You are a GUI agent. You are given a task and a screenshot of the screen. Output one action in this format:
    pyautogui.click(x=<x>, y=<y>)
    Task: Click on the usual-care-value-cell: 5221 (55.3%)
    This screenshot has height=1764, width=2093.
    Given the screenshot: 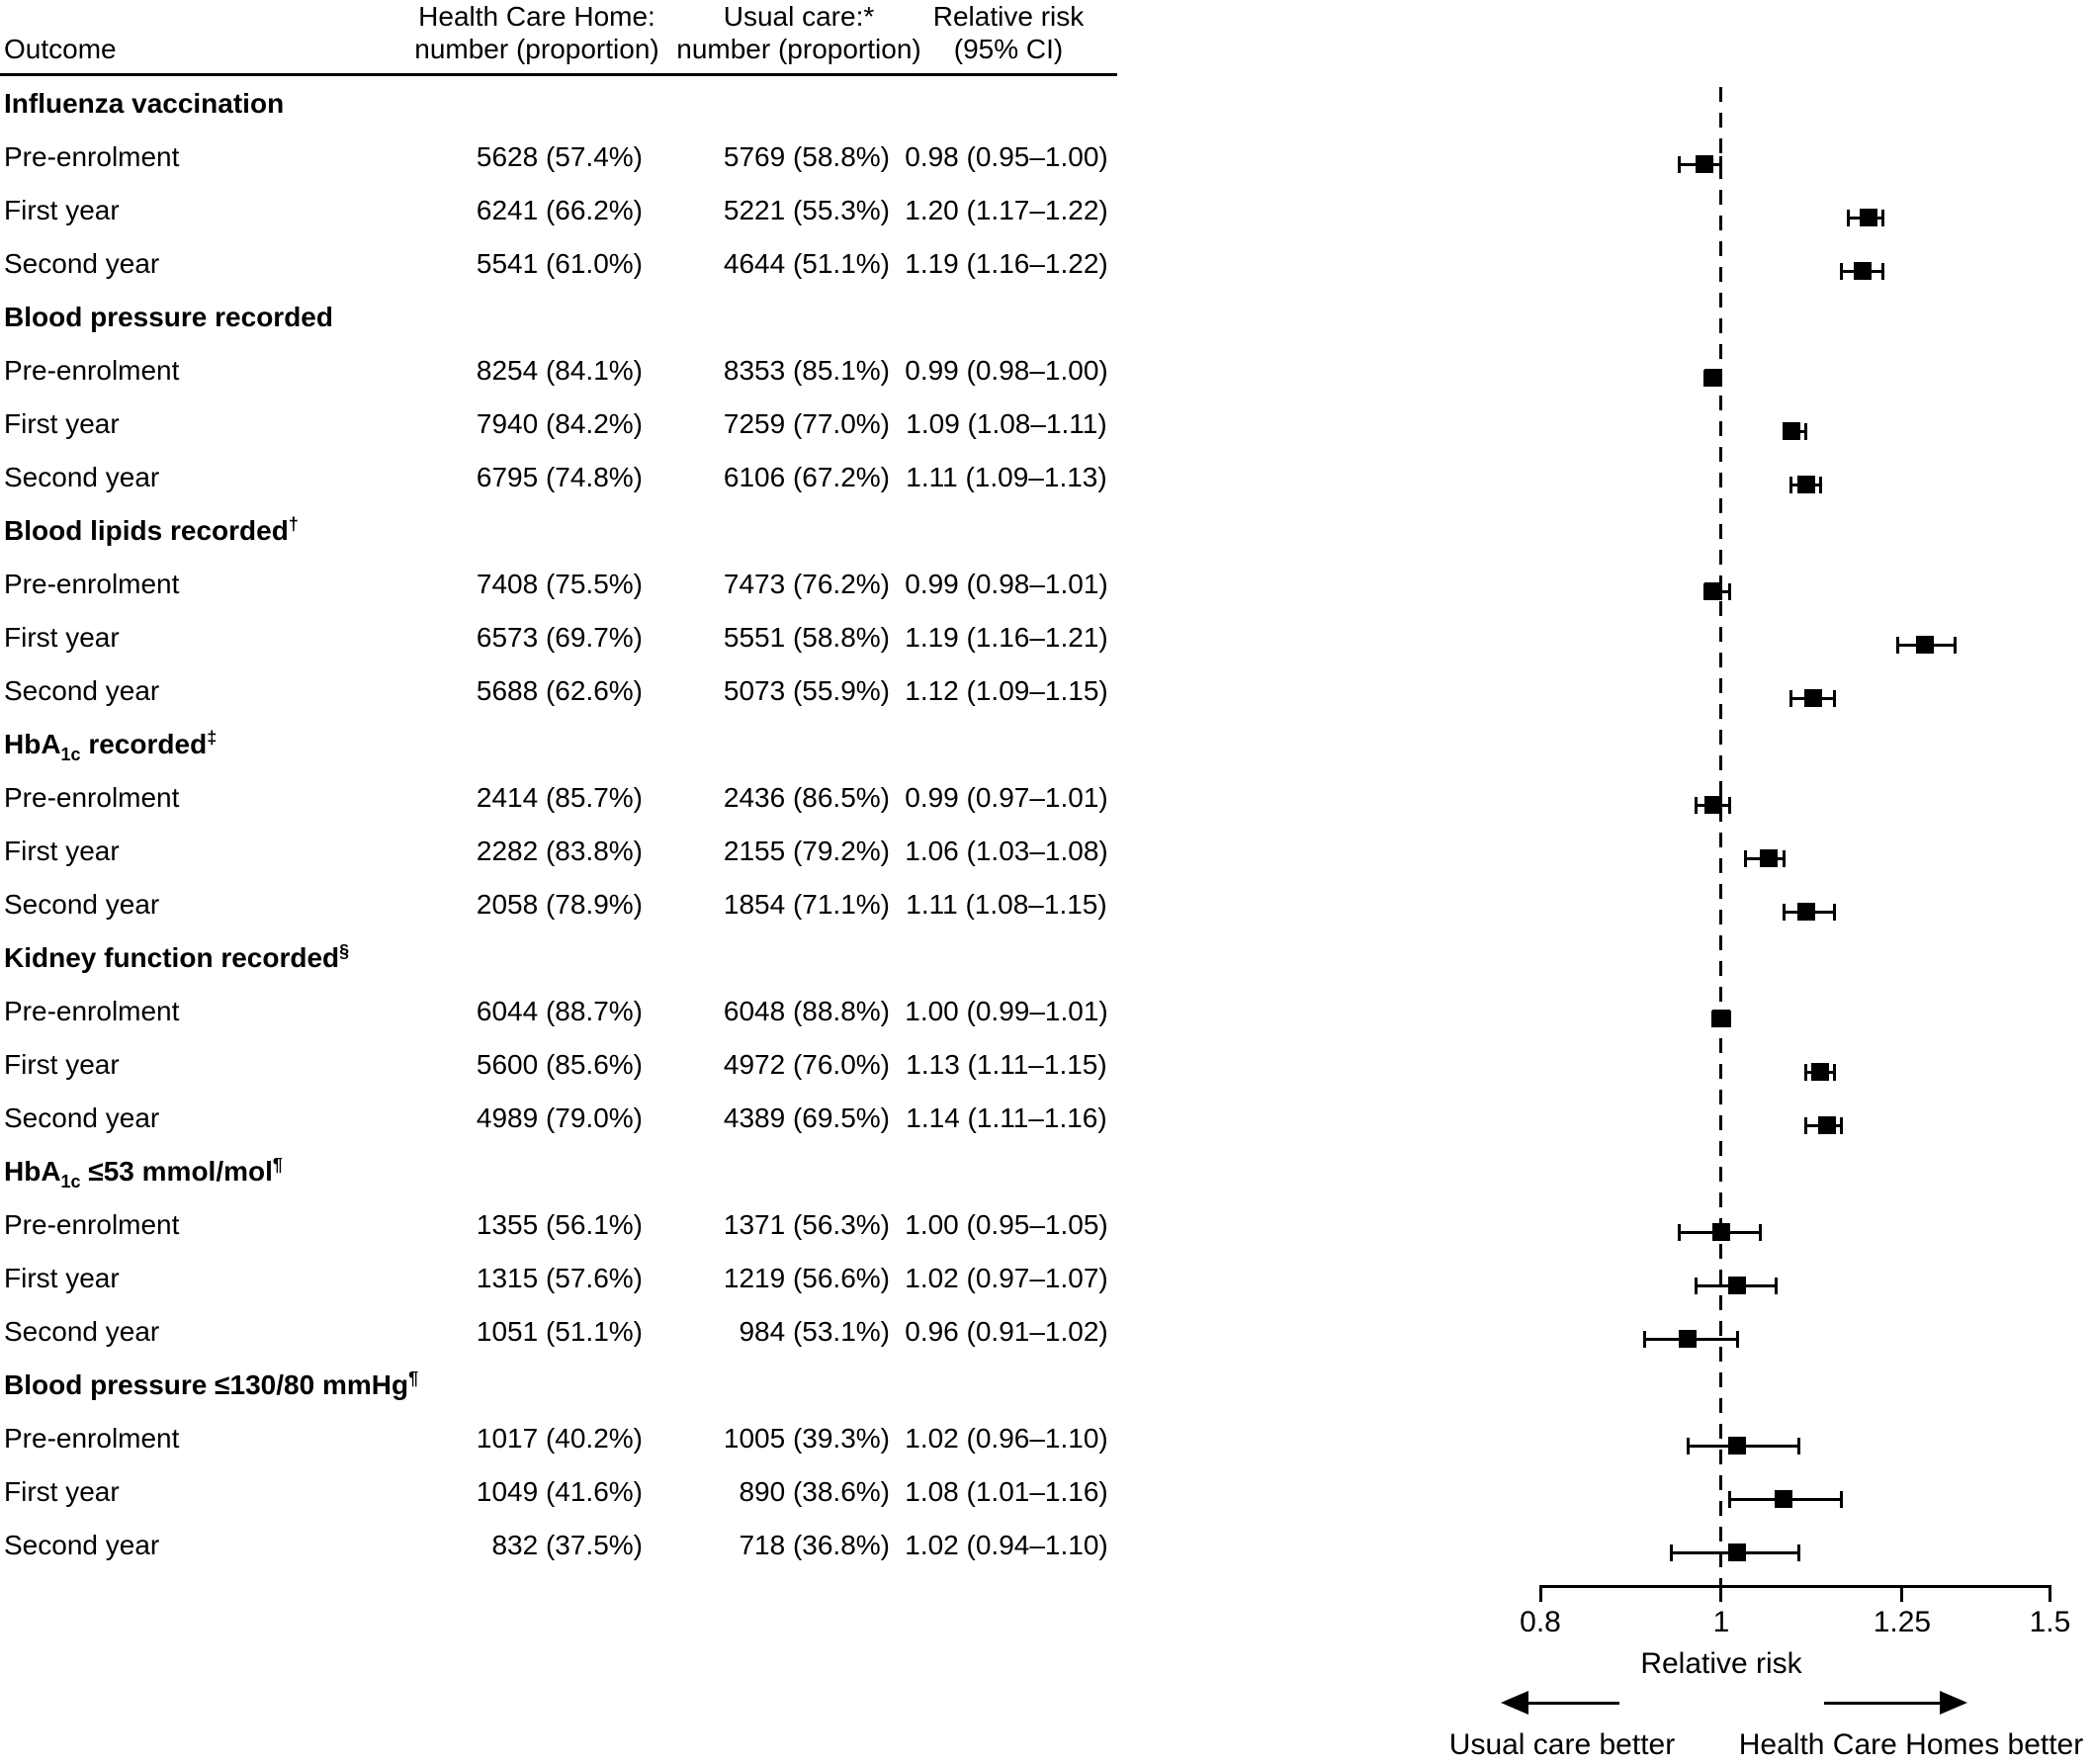 What is the action you would take?
    pyautogui.click(x=807, y=210)
    